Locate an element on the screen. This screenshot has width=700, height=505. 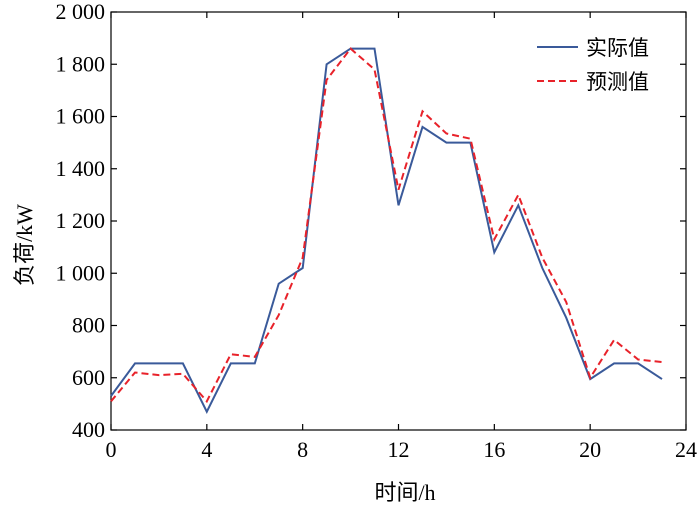
legend-label: 实际值 is located at coordinates (617, 48).